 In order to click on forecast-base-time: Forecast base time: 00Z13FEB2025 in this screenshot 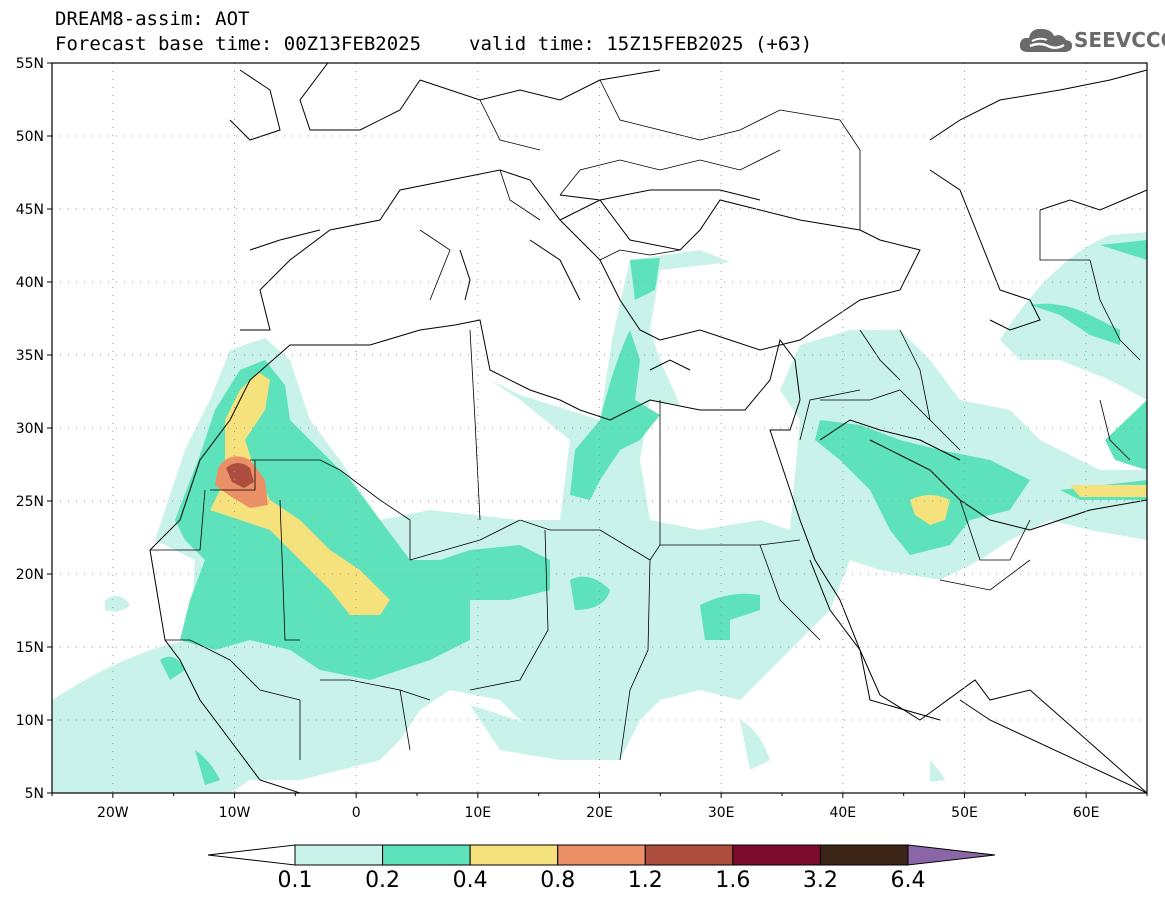, I will do `click(238, 44)`.